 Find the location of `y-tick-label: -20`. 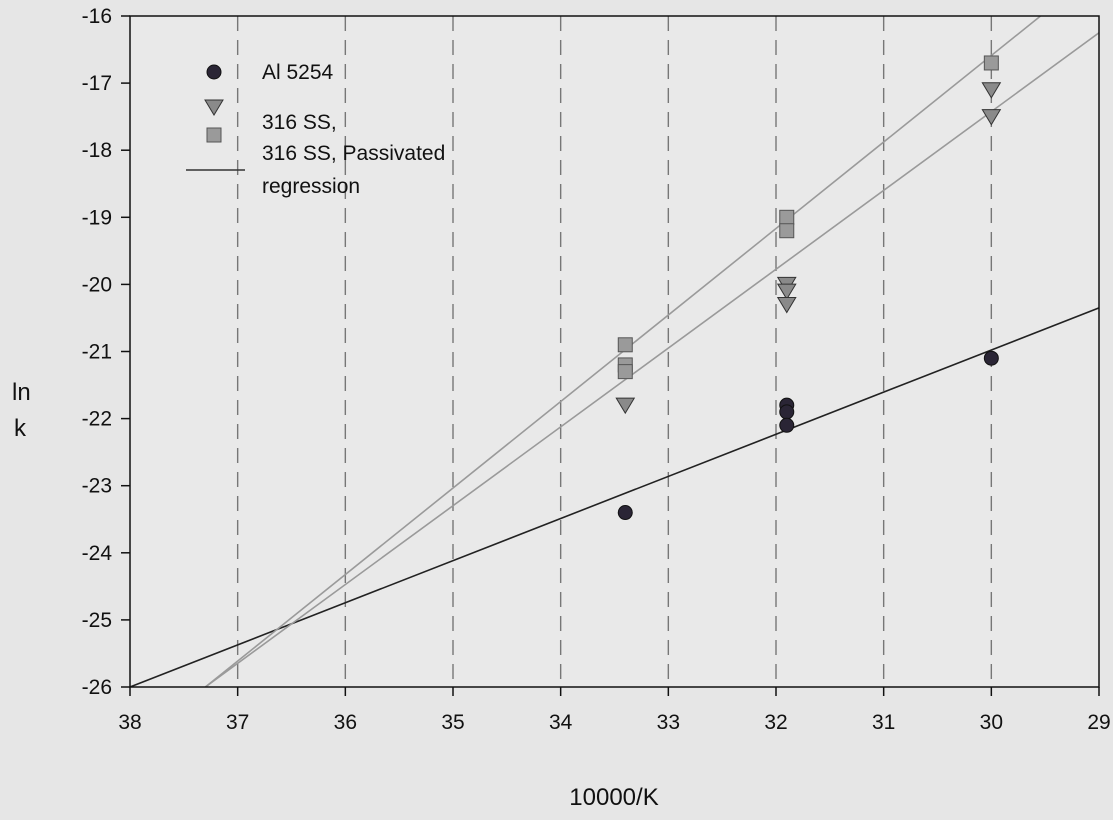

y-tick-label: -20 is located at coordinates (97, 284).